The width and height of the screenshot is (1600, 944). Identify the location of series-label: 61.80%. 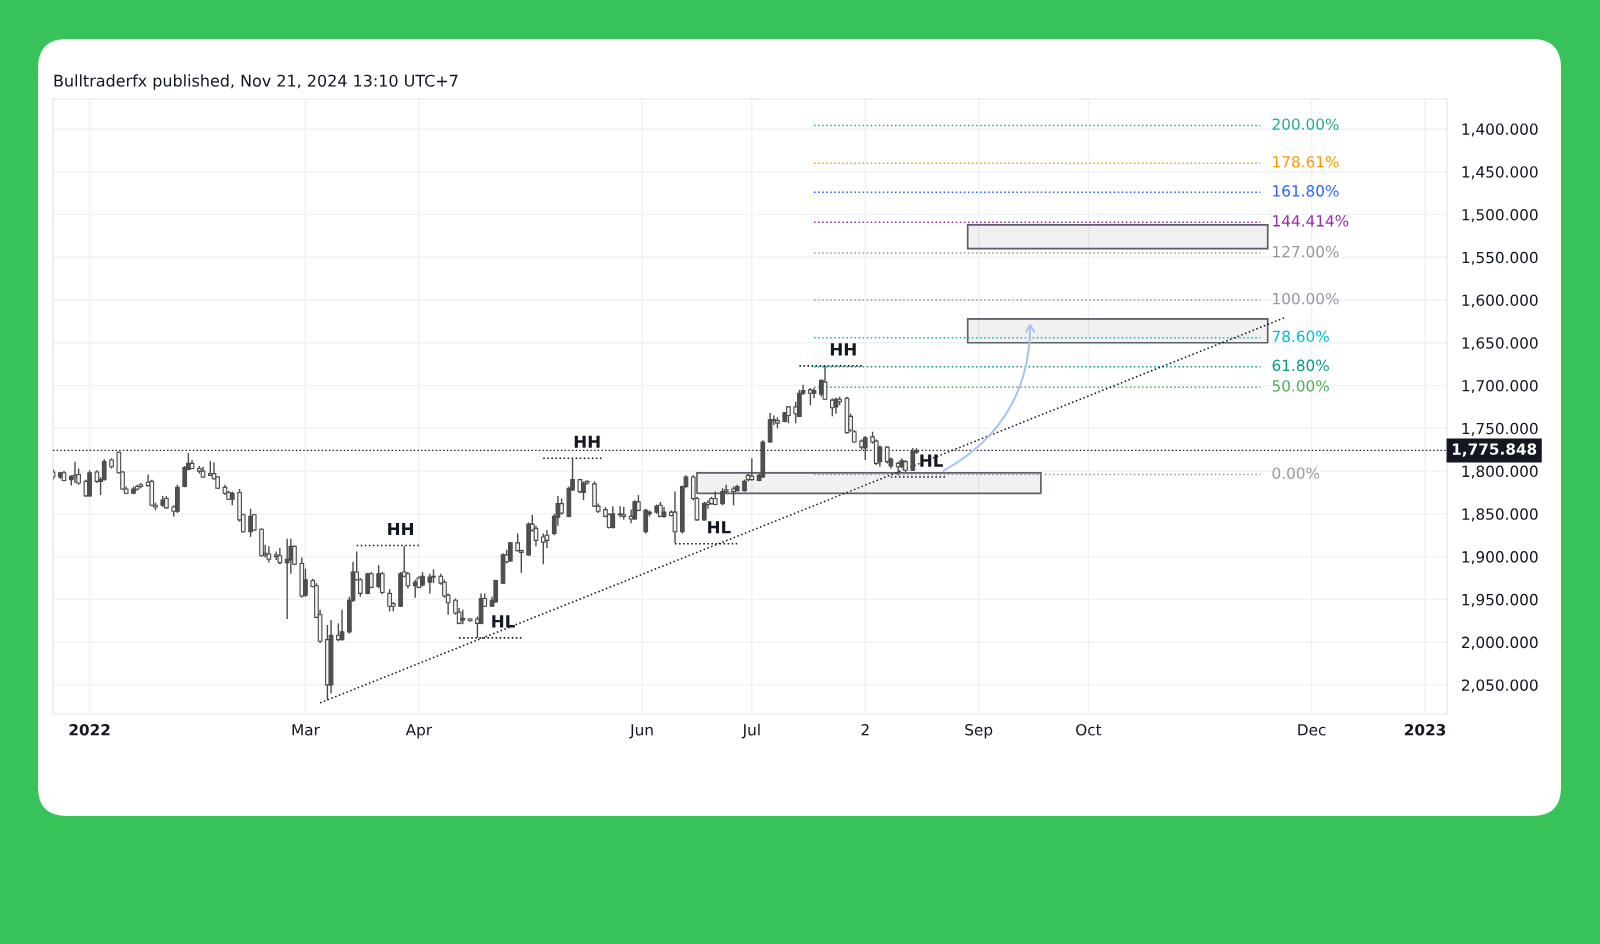
(1300, 365).